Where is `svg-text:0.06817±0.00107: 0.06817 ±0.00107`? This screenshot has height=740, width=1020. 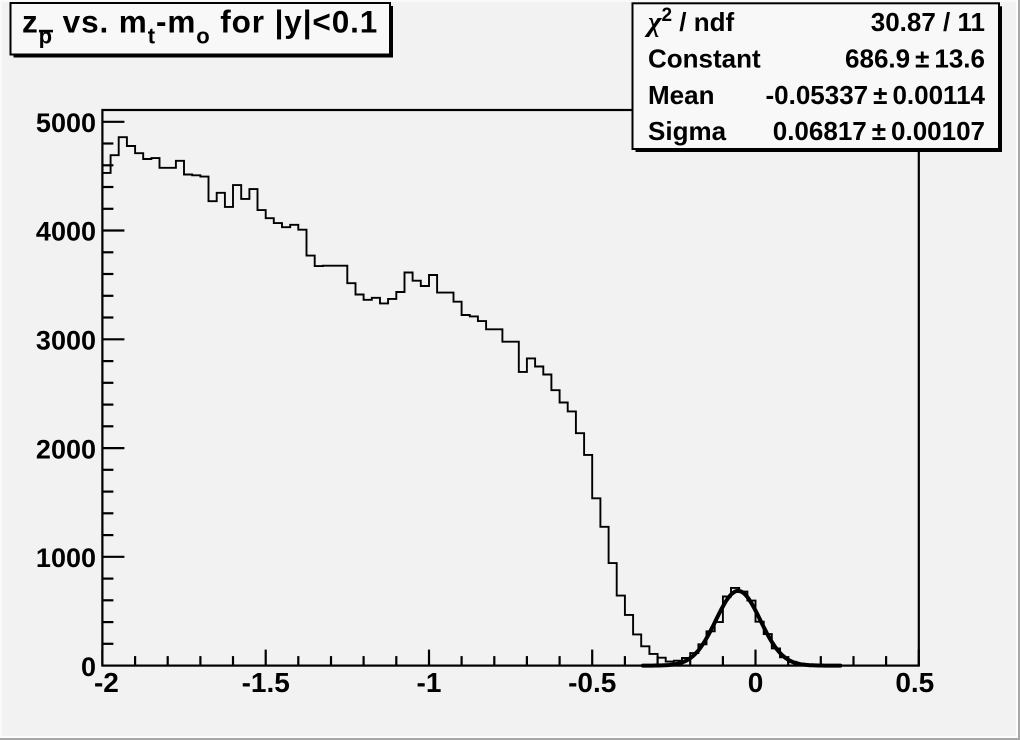
svg-text:0.06817±0.00107: 0.06817 ±0.00107 is located at coordinates (879, 131).